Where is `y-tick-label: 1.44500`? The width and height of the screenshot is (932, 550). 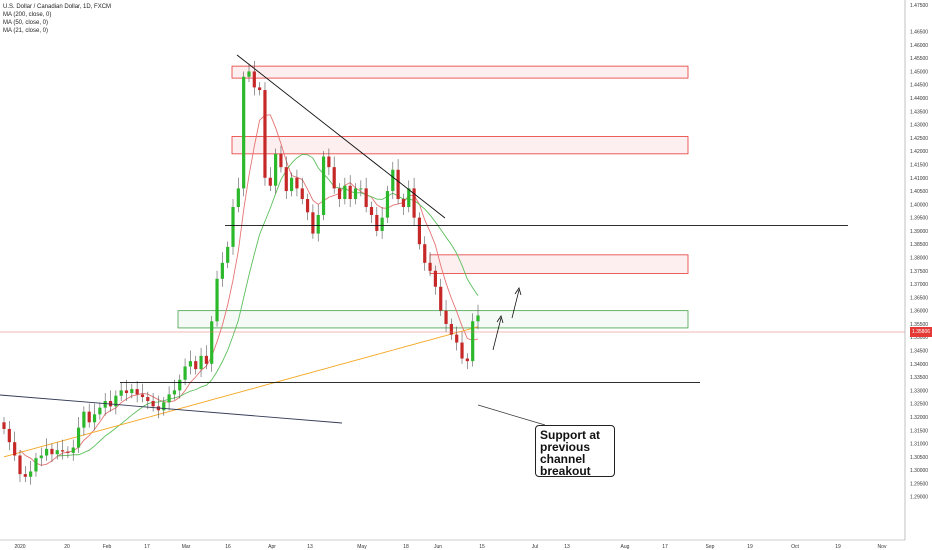
y-tick-label: 1.44500 is located at coordinates (919, 86).